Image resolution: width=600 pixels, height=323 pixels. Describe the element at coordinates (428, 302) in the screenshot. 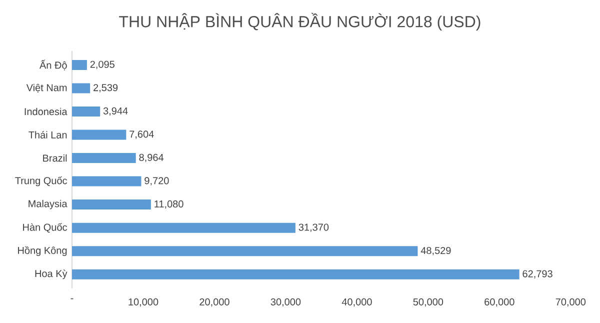

I see `x-tick-label: 50,000` at that location.